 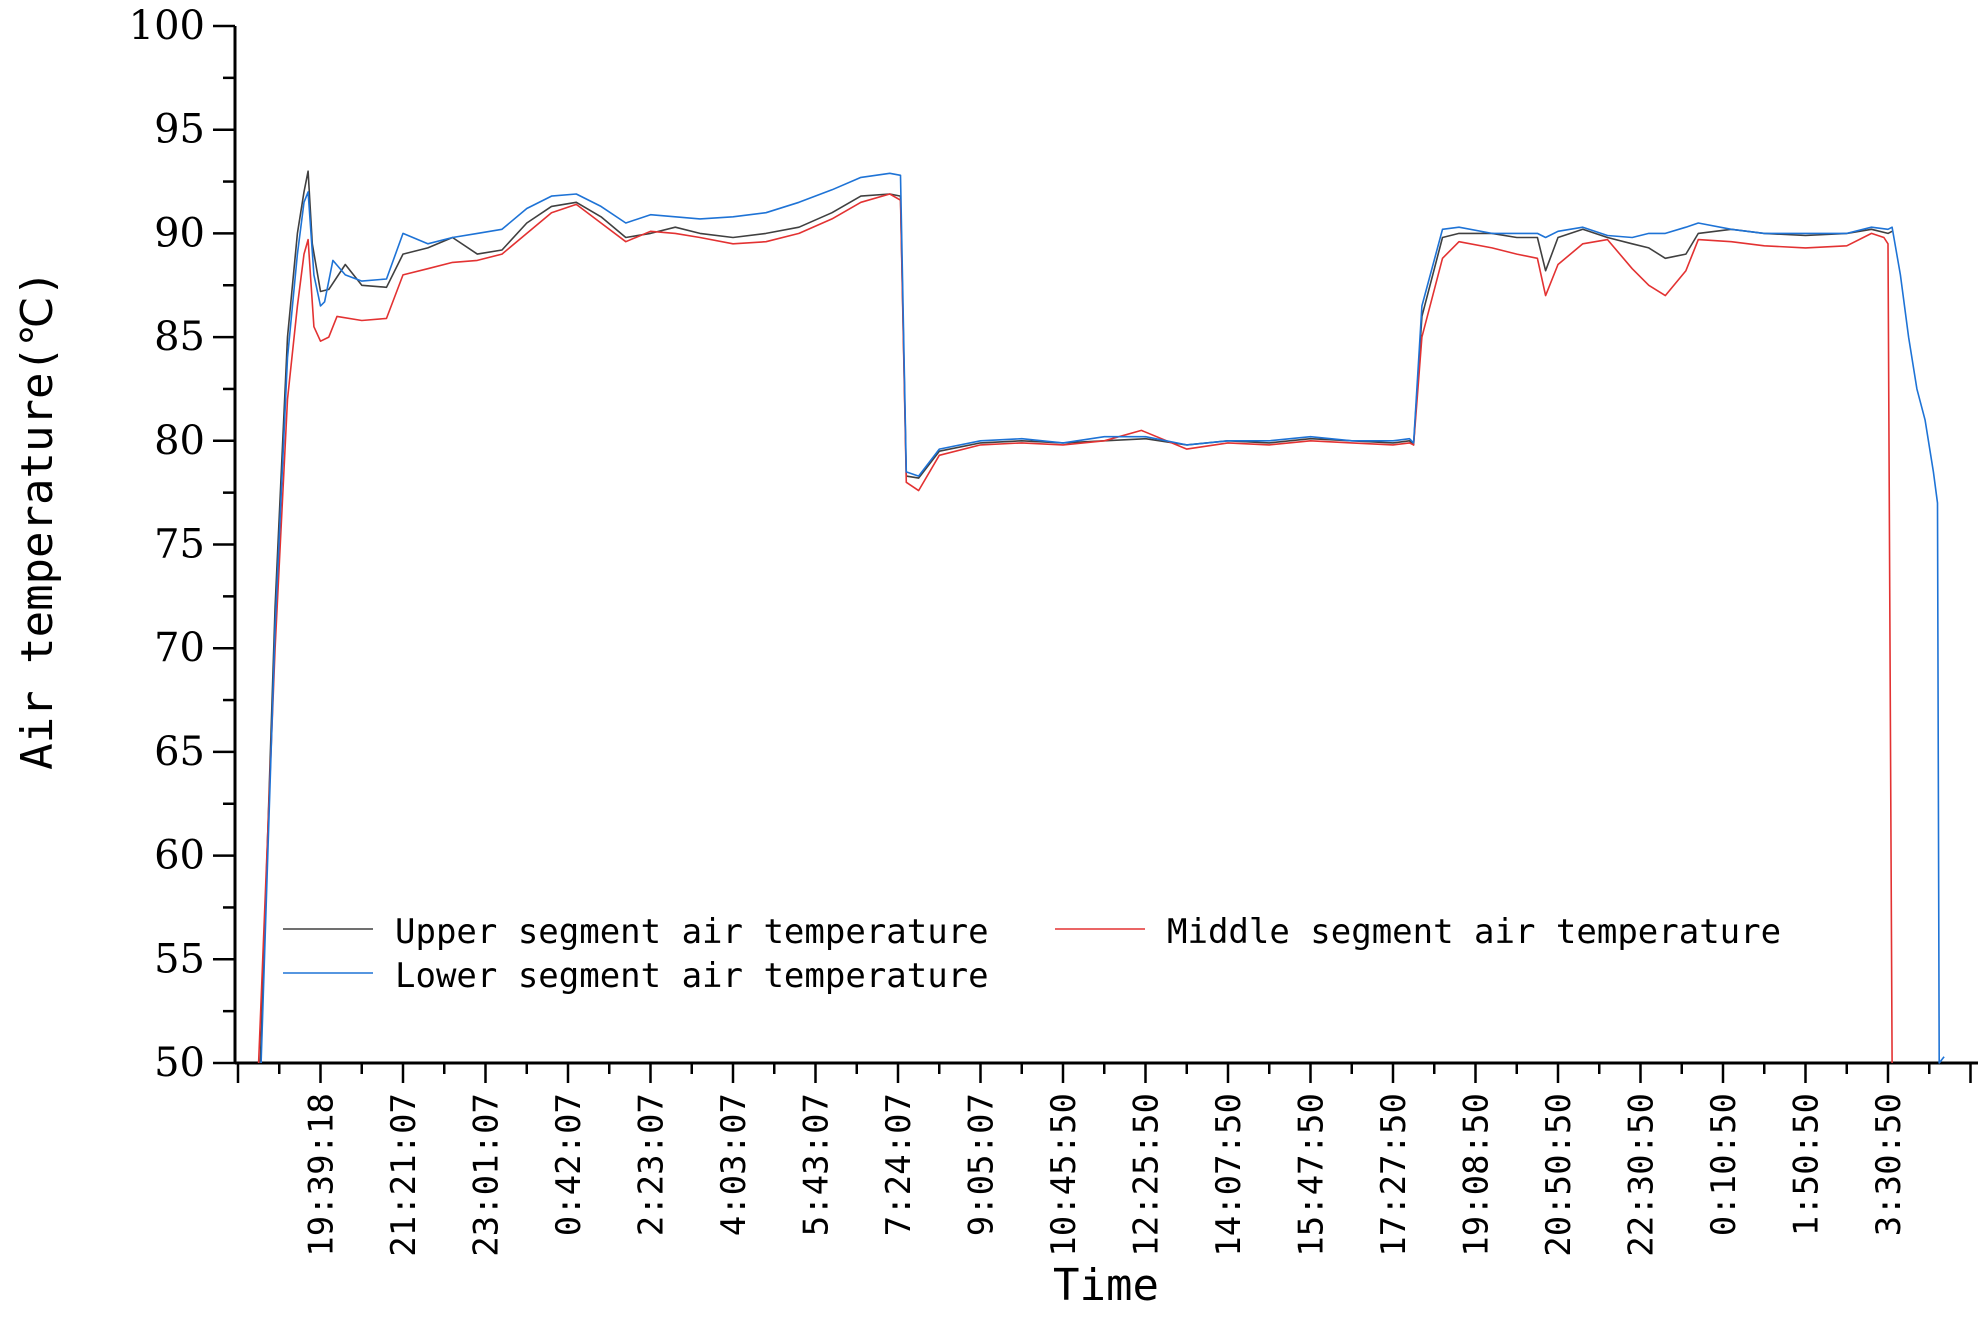 I want to click on x-axis-label: Time, so click(x=1106, y=1285).